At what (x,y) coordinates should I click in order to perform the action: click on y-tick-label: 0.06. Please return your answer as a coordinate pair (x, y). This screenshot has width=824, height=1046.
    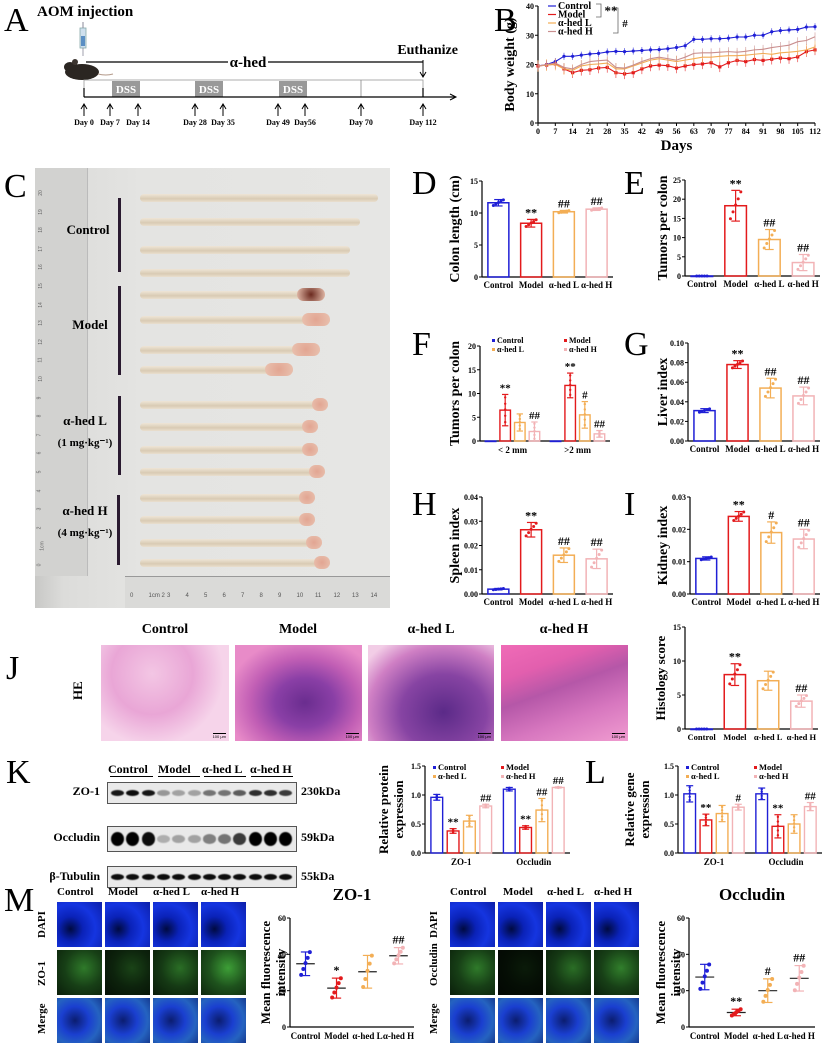
    Looking at the image, I should click on (677, 382).